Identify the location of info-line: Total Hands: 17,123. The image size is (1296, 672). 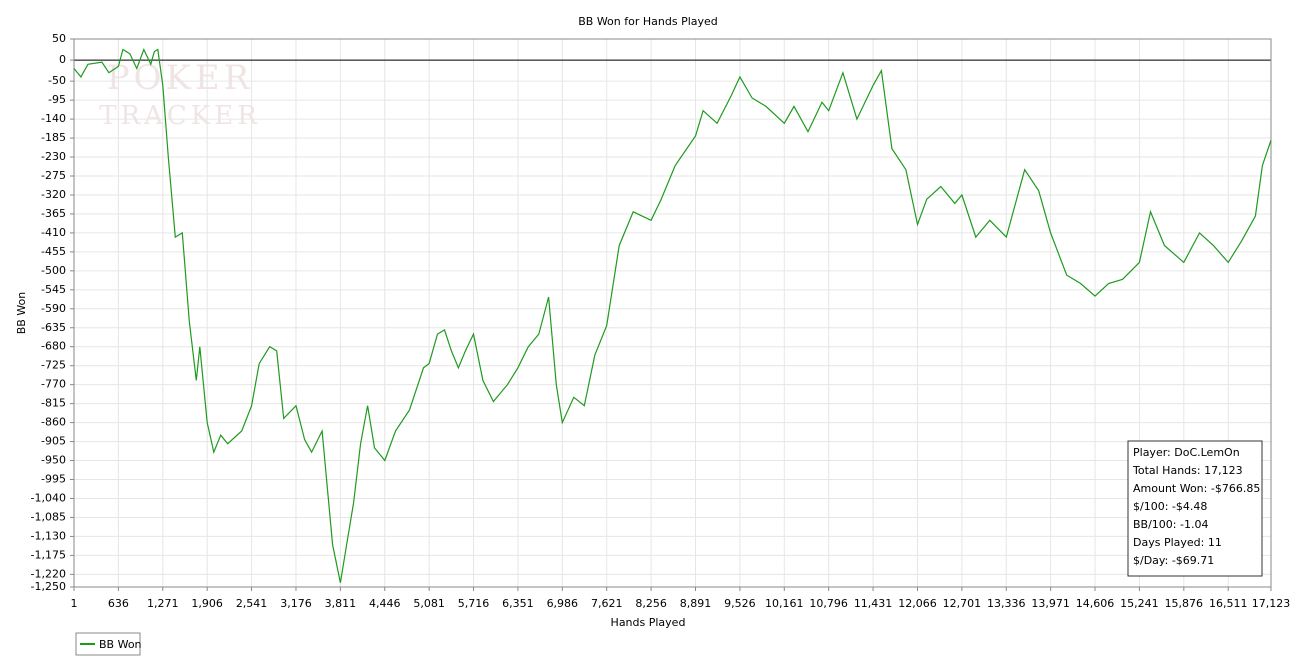
(1187, 470).